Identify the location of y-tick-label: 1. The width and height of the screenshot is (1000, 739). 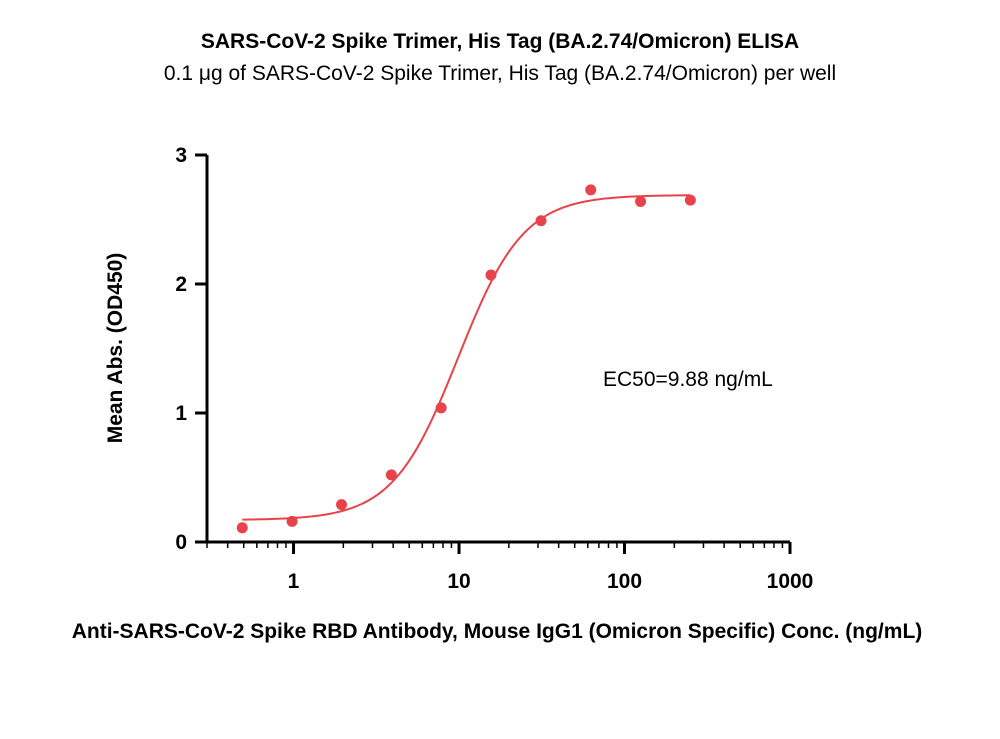
(181, 413).